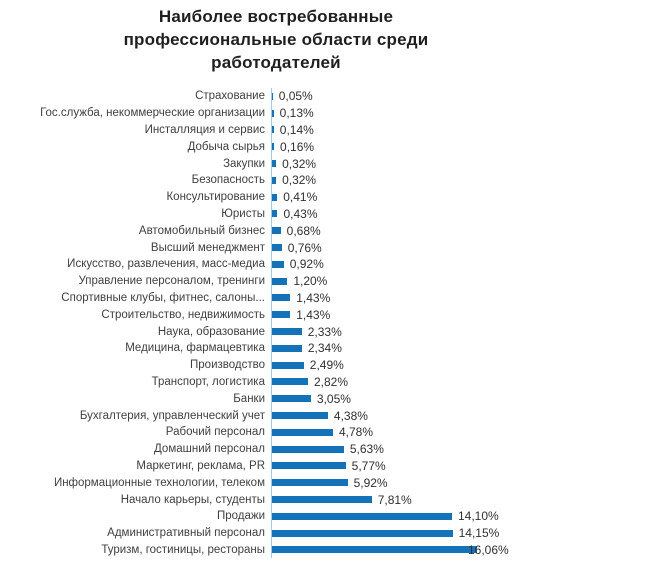 This screenshot has height=570, width=659. What do you see at coordinates (465, 449) in the screenshot?
I see `bar-cell: 5,63%` at bounding box center [465, 449].